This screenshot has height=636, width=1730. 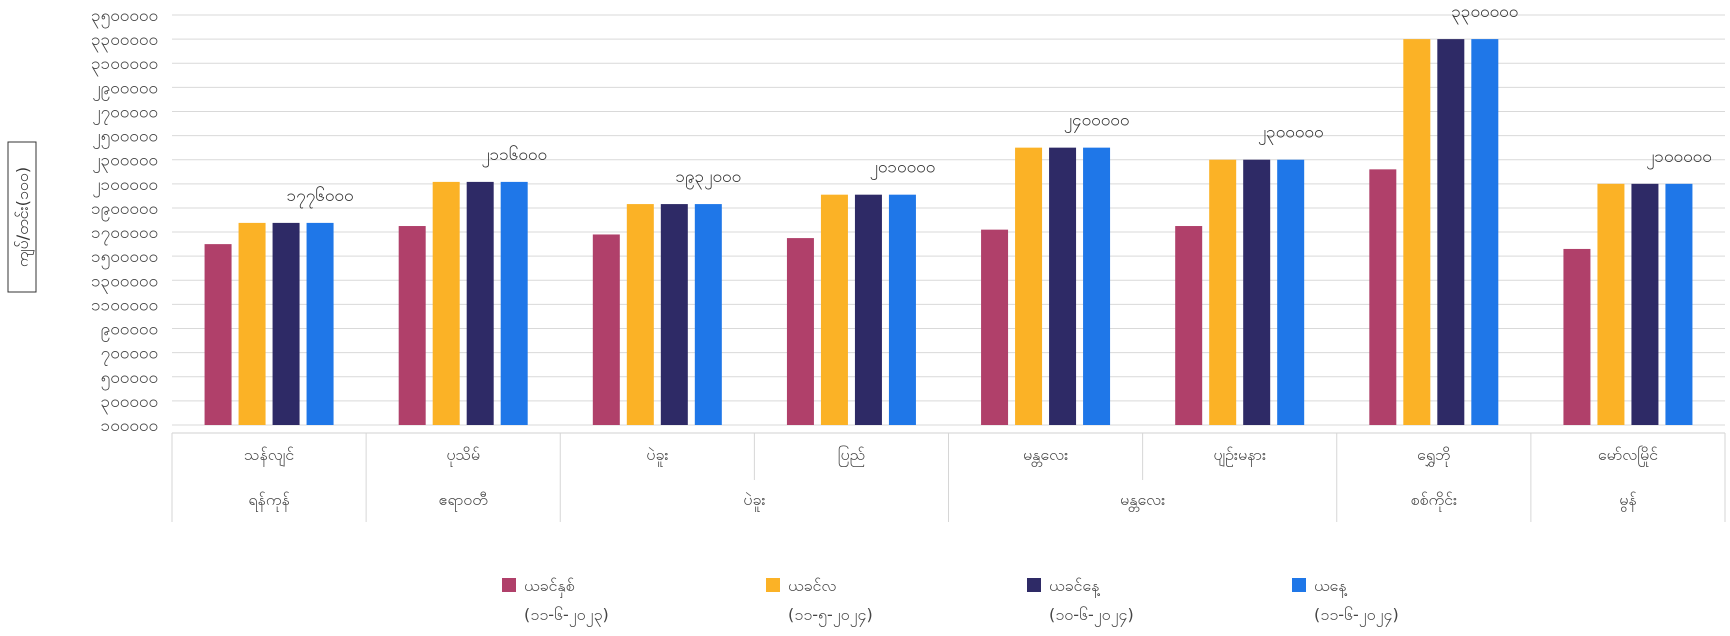 What do you see at coordinates (269, 501) in the screenshot?
I see `group-label: ရန်ကုန်` at bounding box center [269, 501].